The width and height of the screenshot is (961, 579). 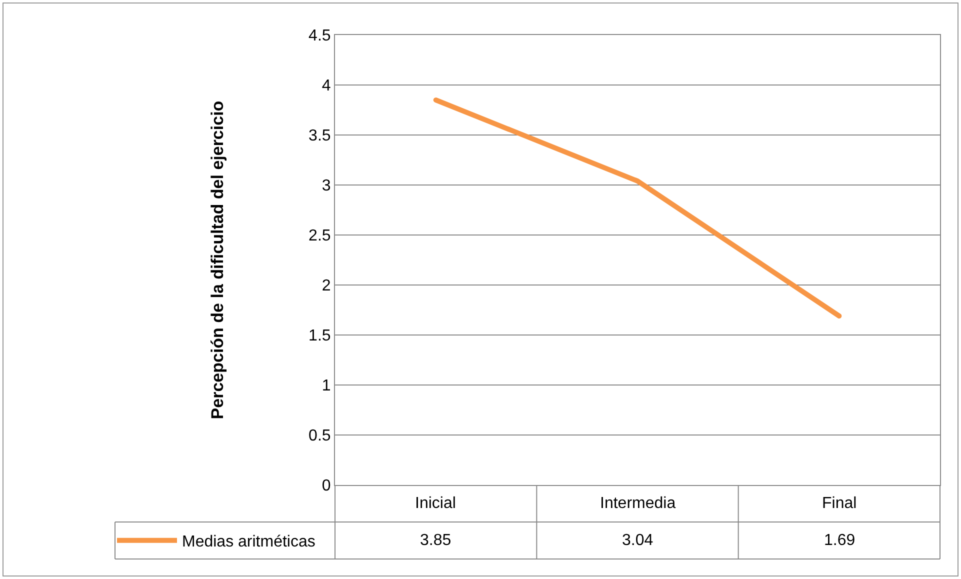 What do you see at coordinates (839, 503) in the screenshot?
I see `x-tick-label: Final` at bounding box center [839, 503].